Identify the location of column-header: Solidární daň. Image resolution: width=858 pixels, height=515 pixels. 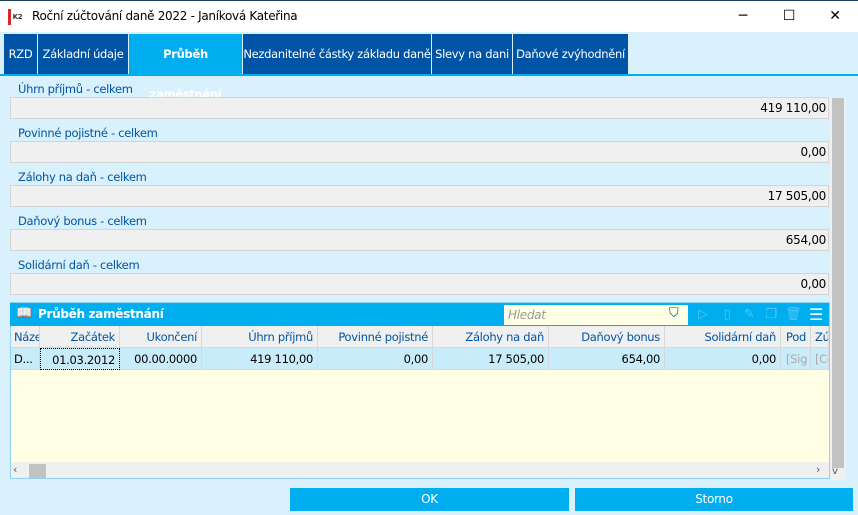
(723, 337).